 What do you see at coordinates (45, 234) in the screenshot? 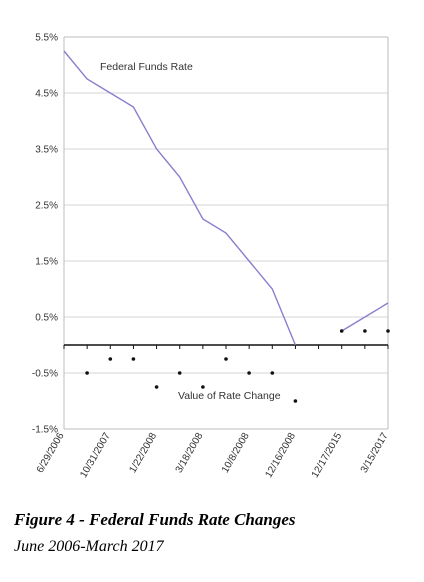
I see `y-axis-ticks: 5.5% 4.5% 3.5% 2.5% 1.5% 0.5% -0.5% -1.5%` at bounding box center [45, 234].